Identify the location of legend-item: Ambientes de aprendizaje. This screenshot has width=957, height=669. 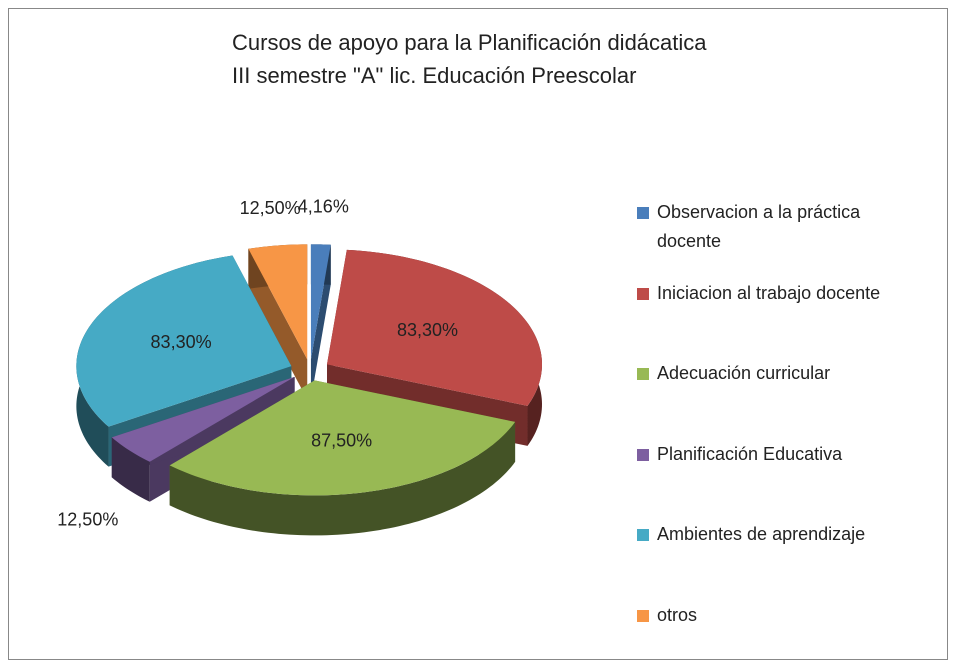
(772, 534).